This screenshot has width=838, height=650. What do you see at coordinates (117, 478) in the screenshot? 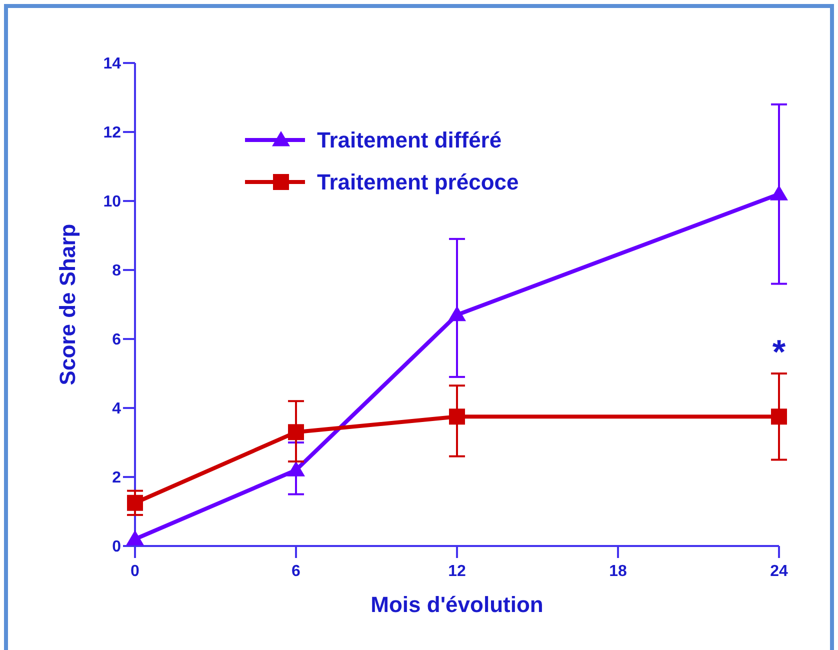
I see `y-tick-label: 2` at bounding box center [117, 478].